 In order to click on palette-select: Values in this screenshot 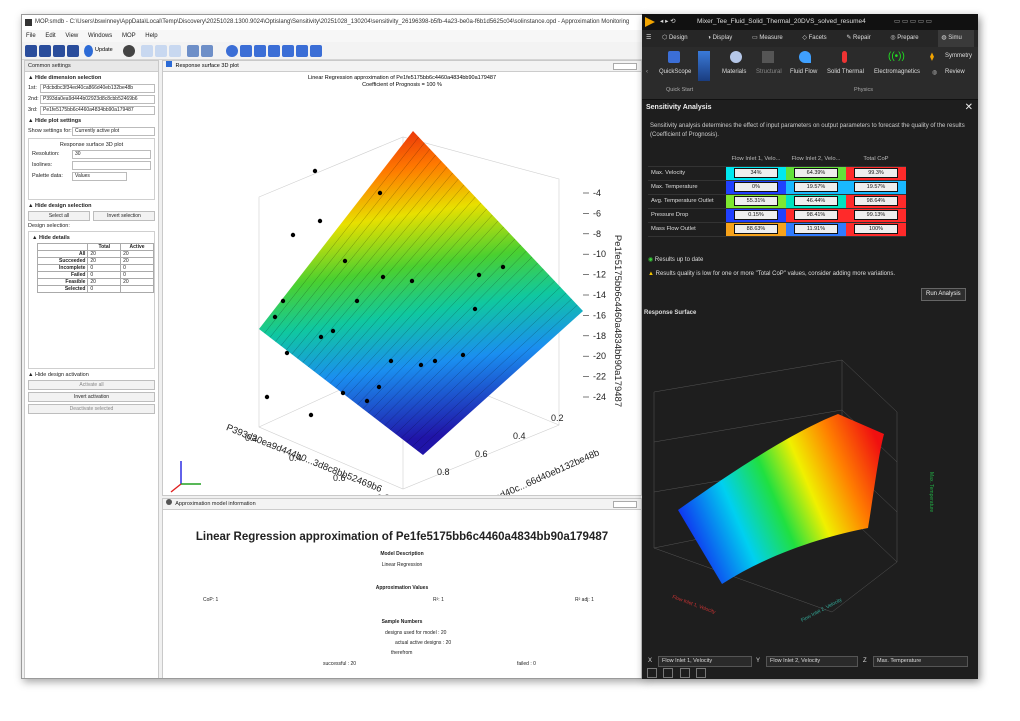, I will do `click(99, 176)`.